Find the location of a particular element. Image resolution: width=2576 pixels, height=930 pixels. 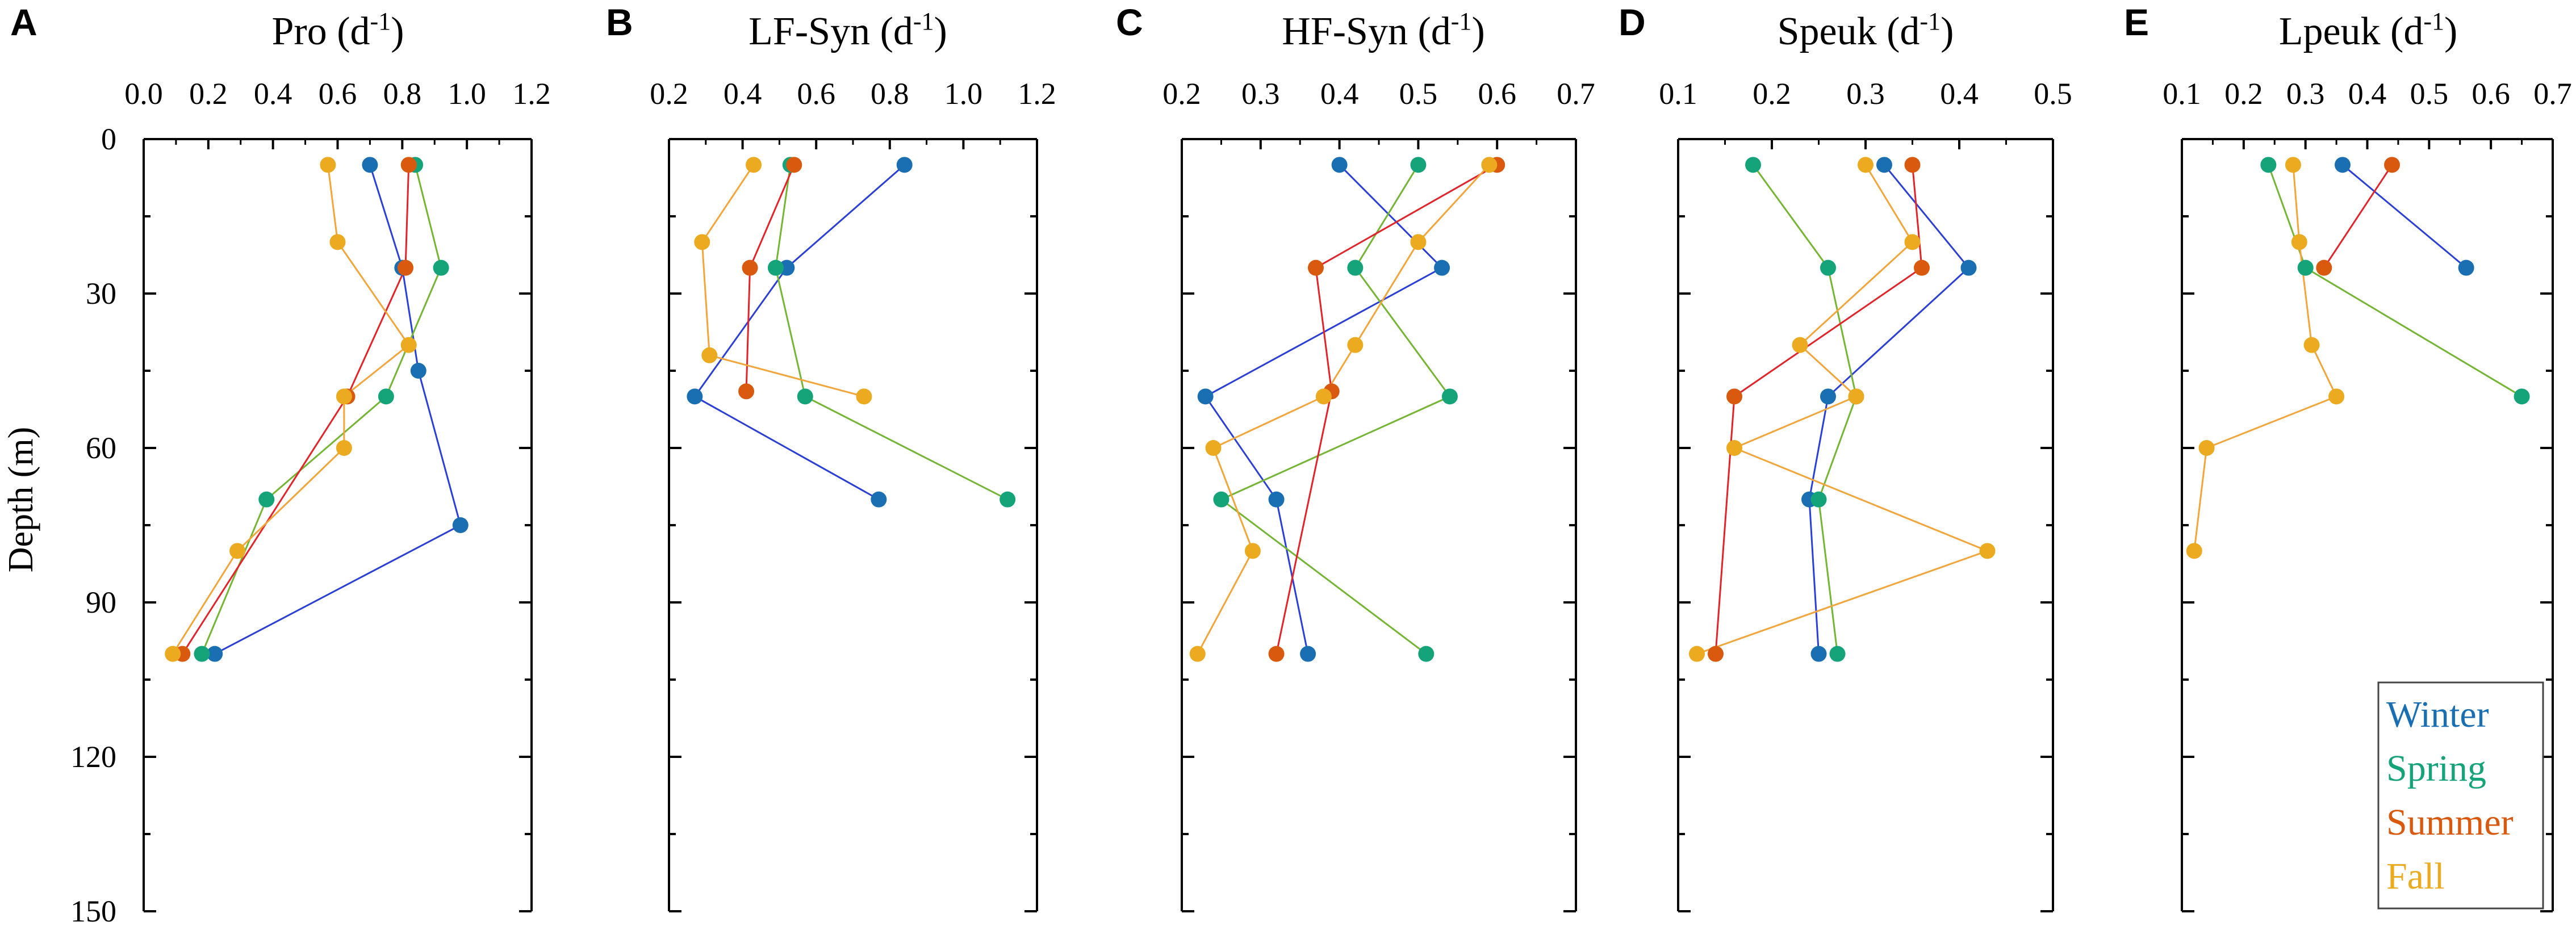

series-line-summer-e is located at coordinates (2358, 216).